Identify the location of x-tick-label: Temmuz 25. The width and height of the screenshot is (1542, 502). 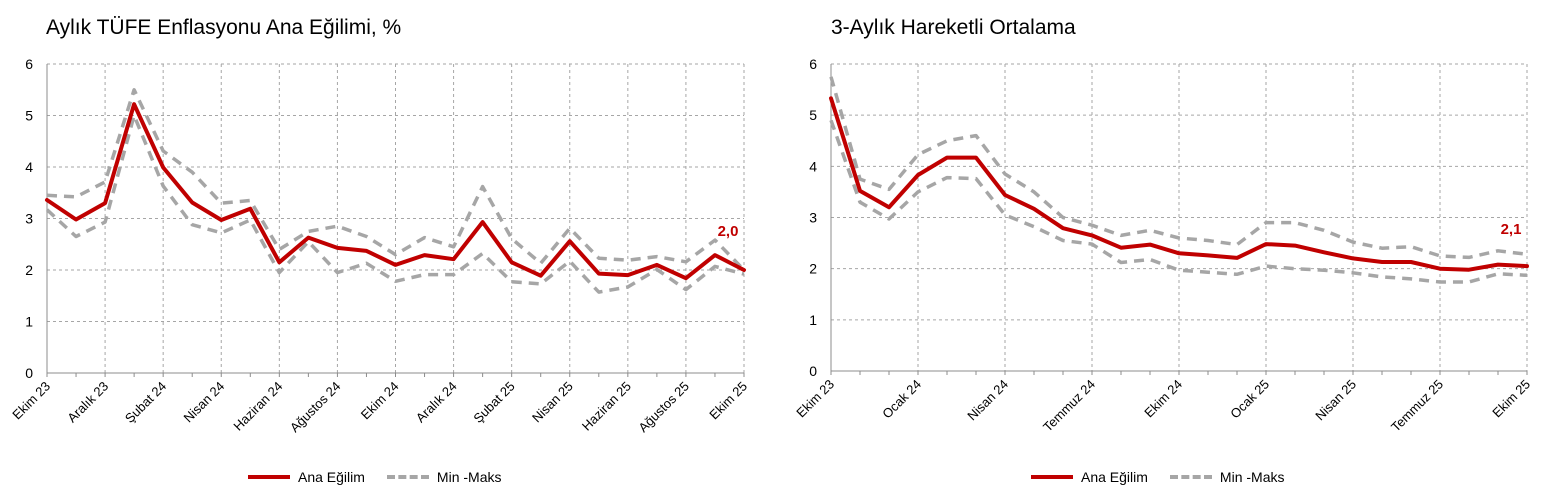
(1417, 406).